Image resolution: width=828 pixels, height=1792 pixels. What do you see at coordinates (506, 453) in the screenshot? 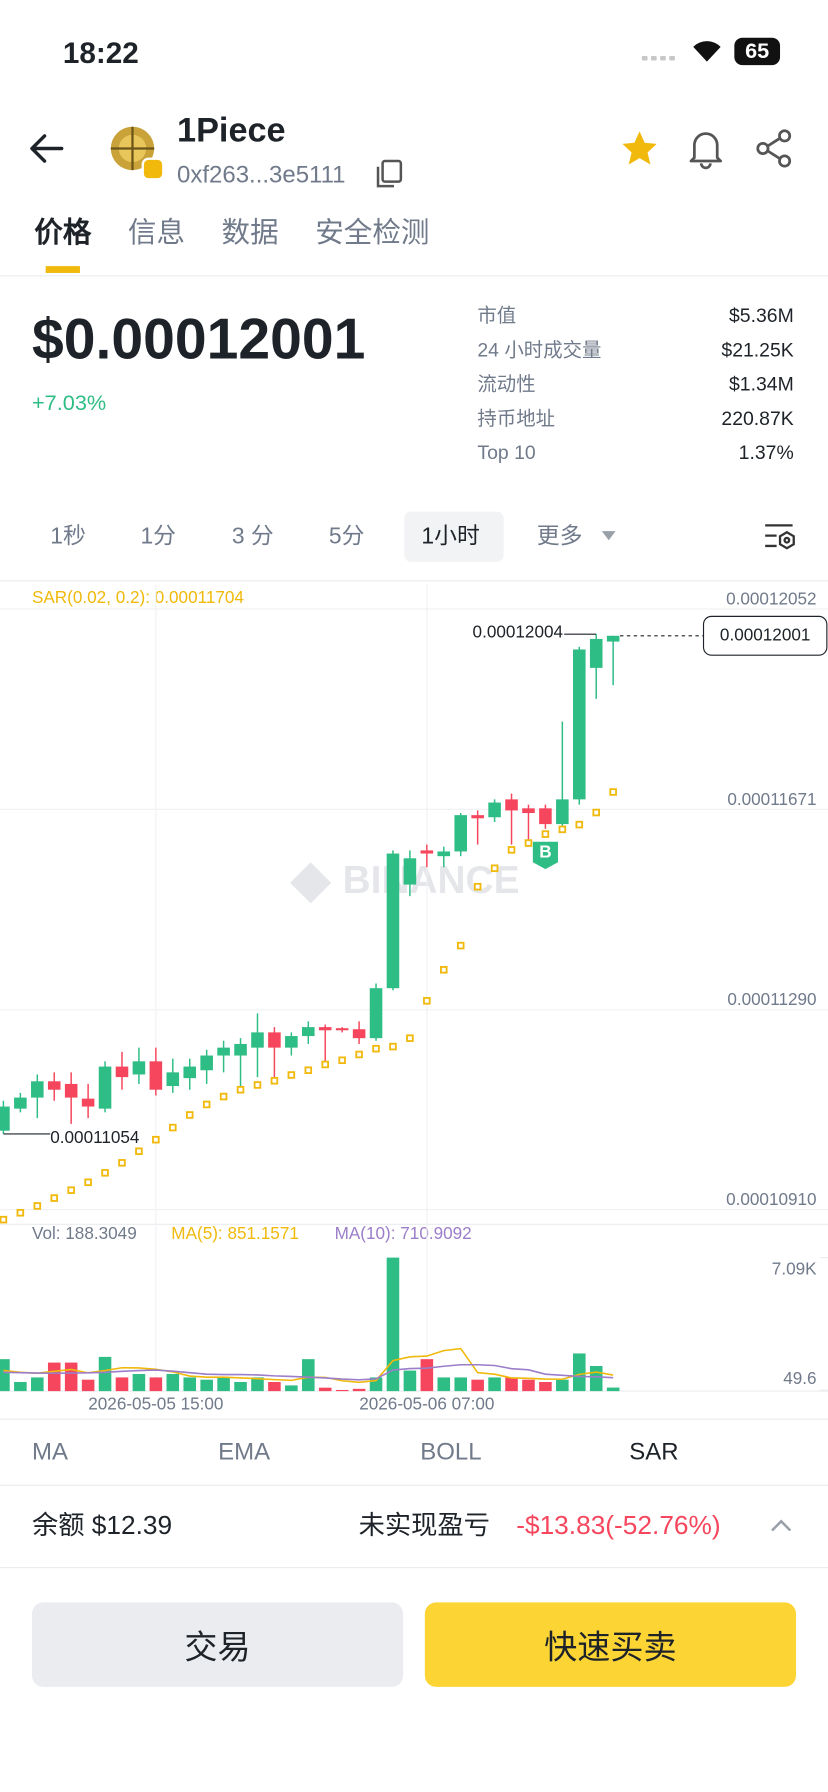
I see `stat-label: Top 10` at bounding box center [506, 453].